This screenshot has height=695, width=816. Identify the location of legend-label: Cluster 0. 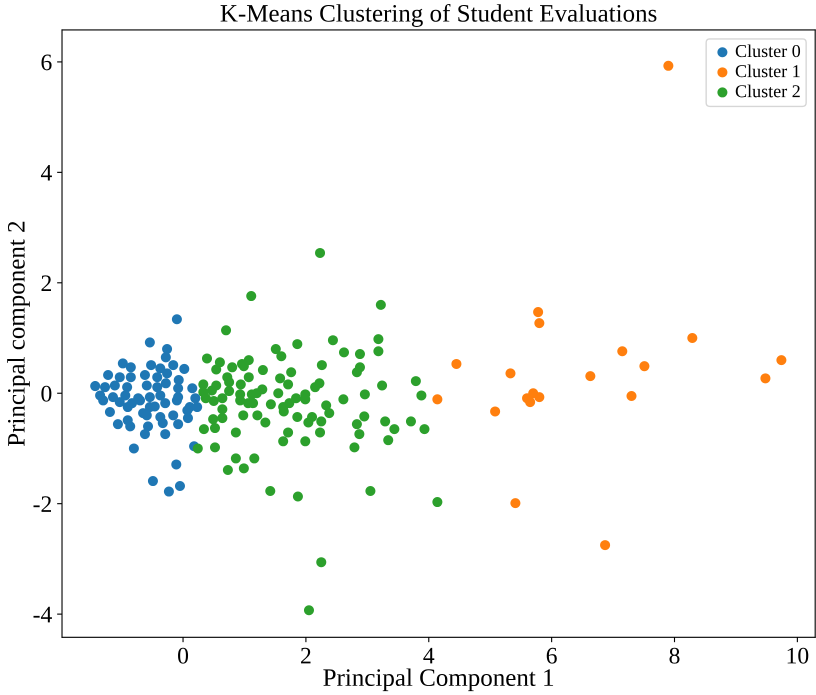
(768, 51).